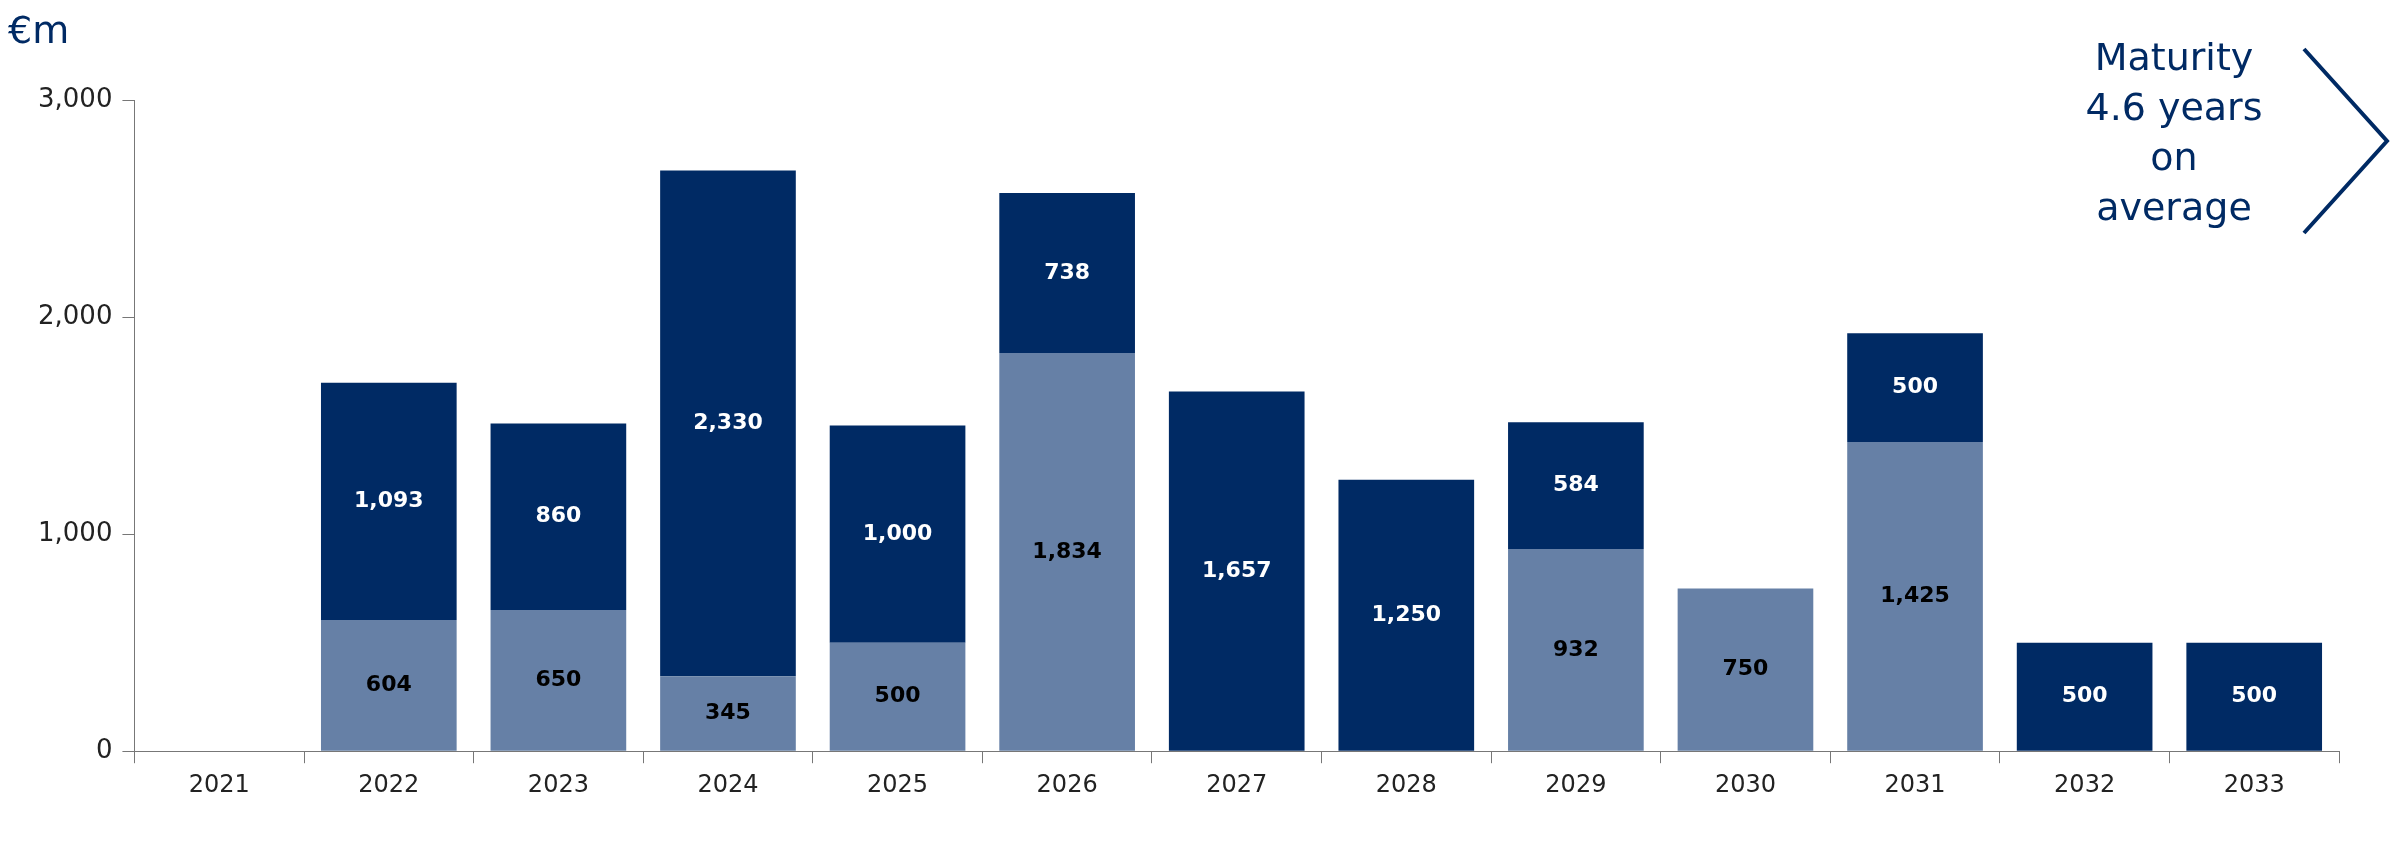 The height and width of the screenshot is (849, 2407). I want to click on y-tick-label: 1,000, so click(75, 531).